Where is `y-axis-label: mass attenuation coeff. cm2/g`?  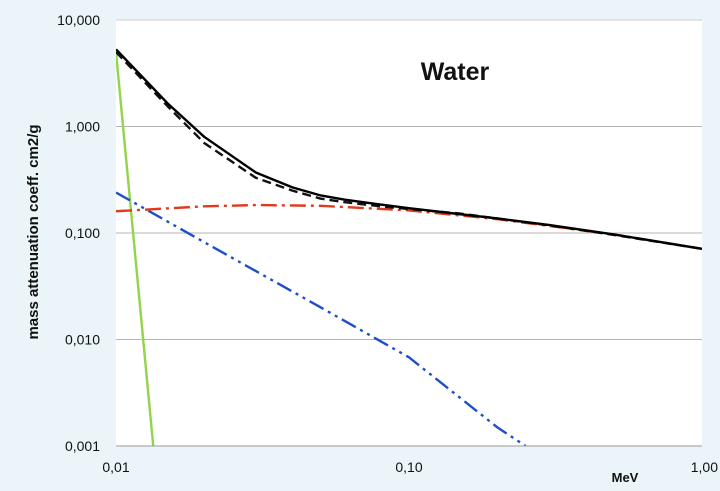
y-axis-label: mass attenuation coeff. cm2/g is located at coordinates (33, 231).